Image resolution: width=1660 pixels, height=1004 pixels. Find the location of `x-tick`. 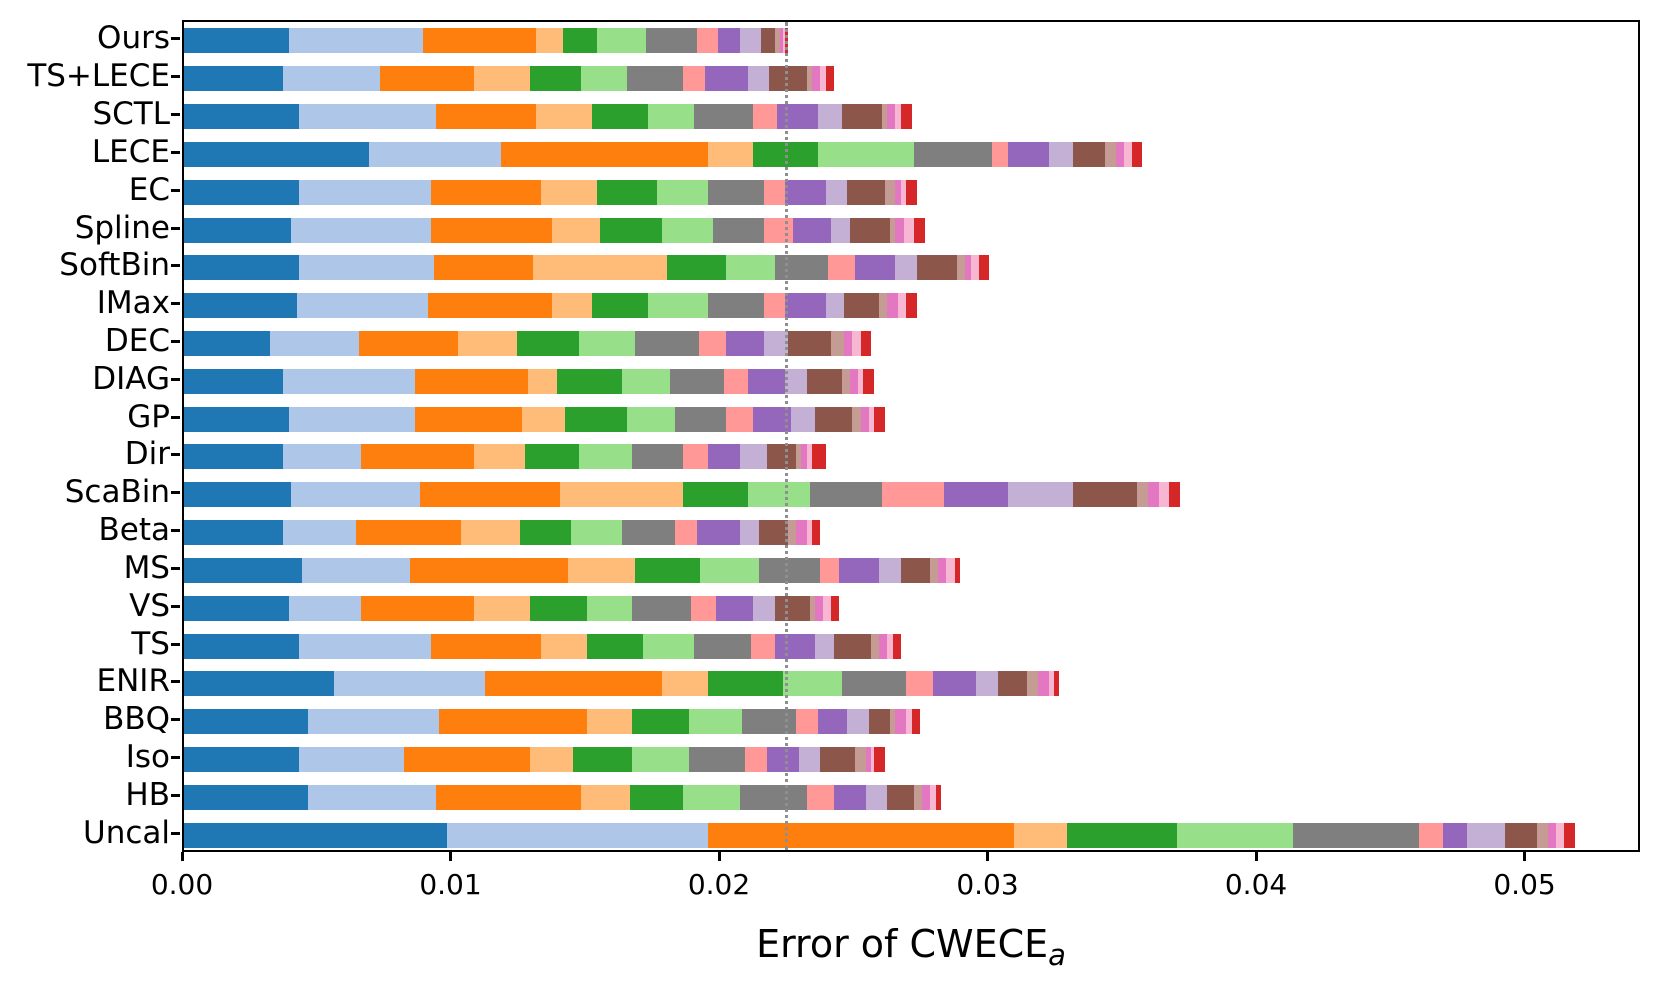

x-tick is located at coordinates (450, 856).